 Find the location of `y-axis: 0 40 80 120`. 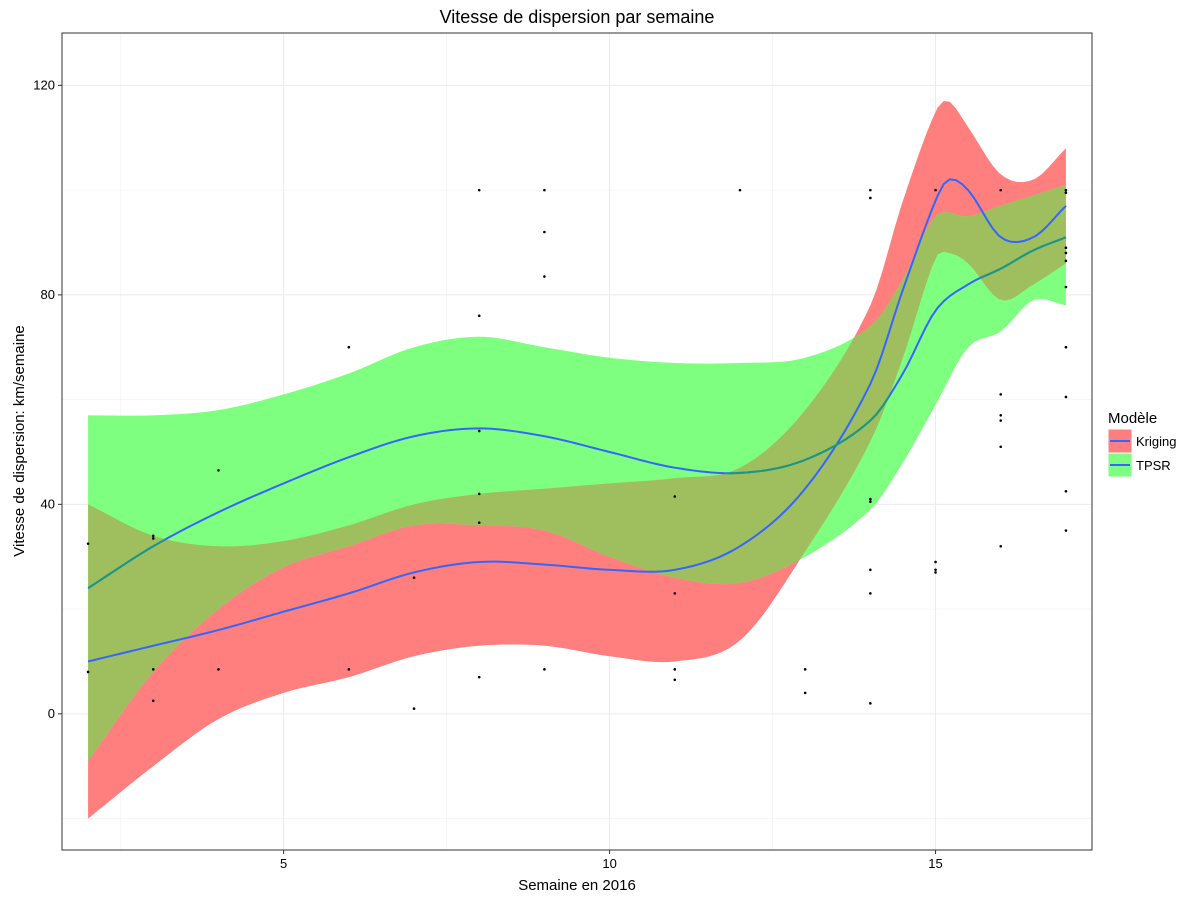

y-axis: 0 40 80 120 is located at coordinates (47, 399).